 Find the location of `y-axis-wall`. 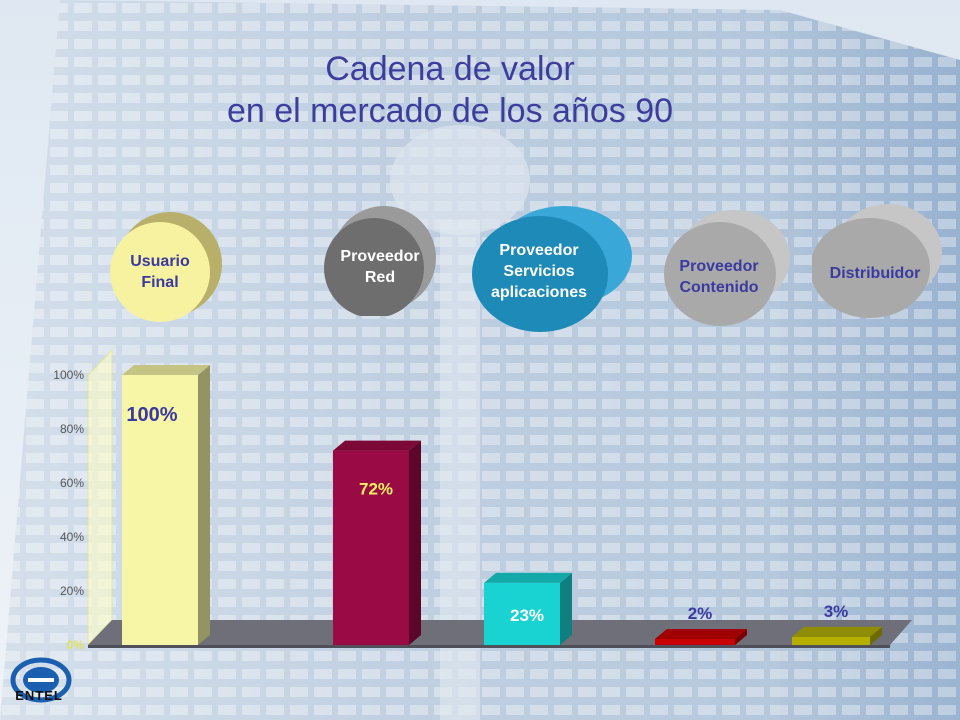

y-axis-wall is located at coordinates (100, 497).